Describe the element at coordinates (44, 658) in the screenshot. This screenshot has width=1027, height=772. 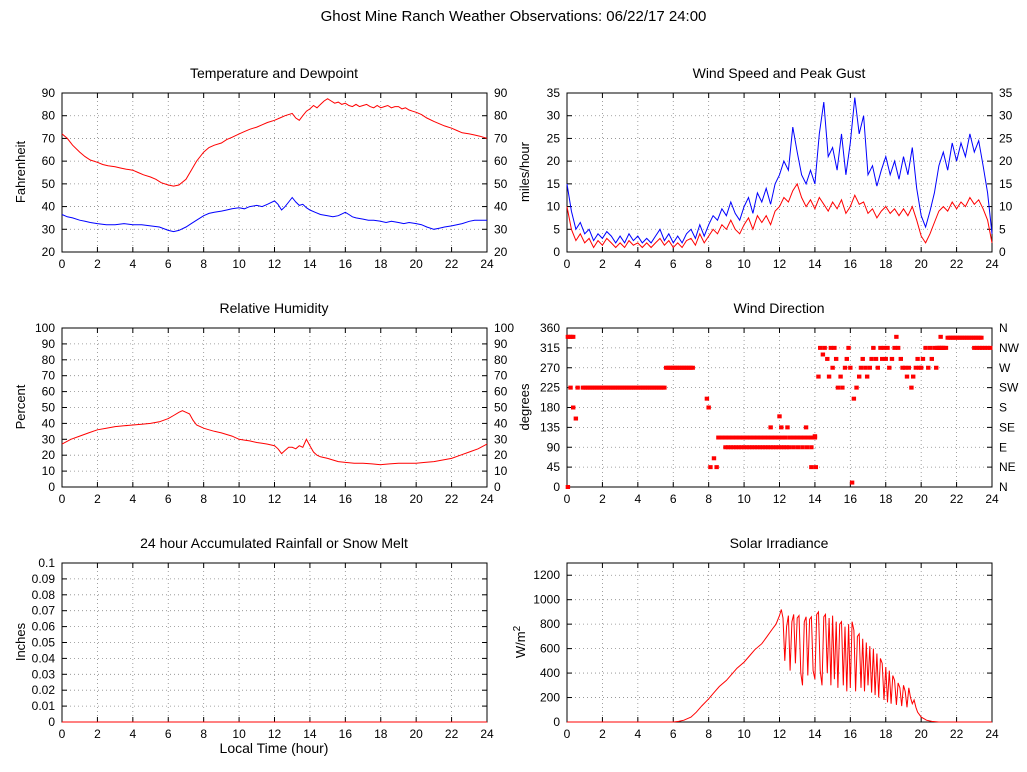
I see `y-tick-label: 0.04` at that location.